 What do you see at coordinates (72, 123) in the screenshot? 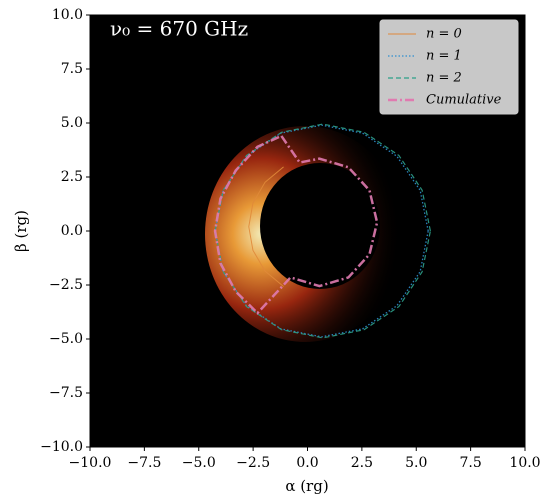
I see `y-tick-label: 5.0` at bounding box center [72, 123].